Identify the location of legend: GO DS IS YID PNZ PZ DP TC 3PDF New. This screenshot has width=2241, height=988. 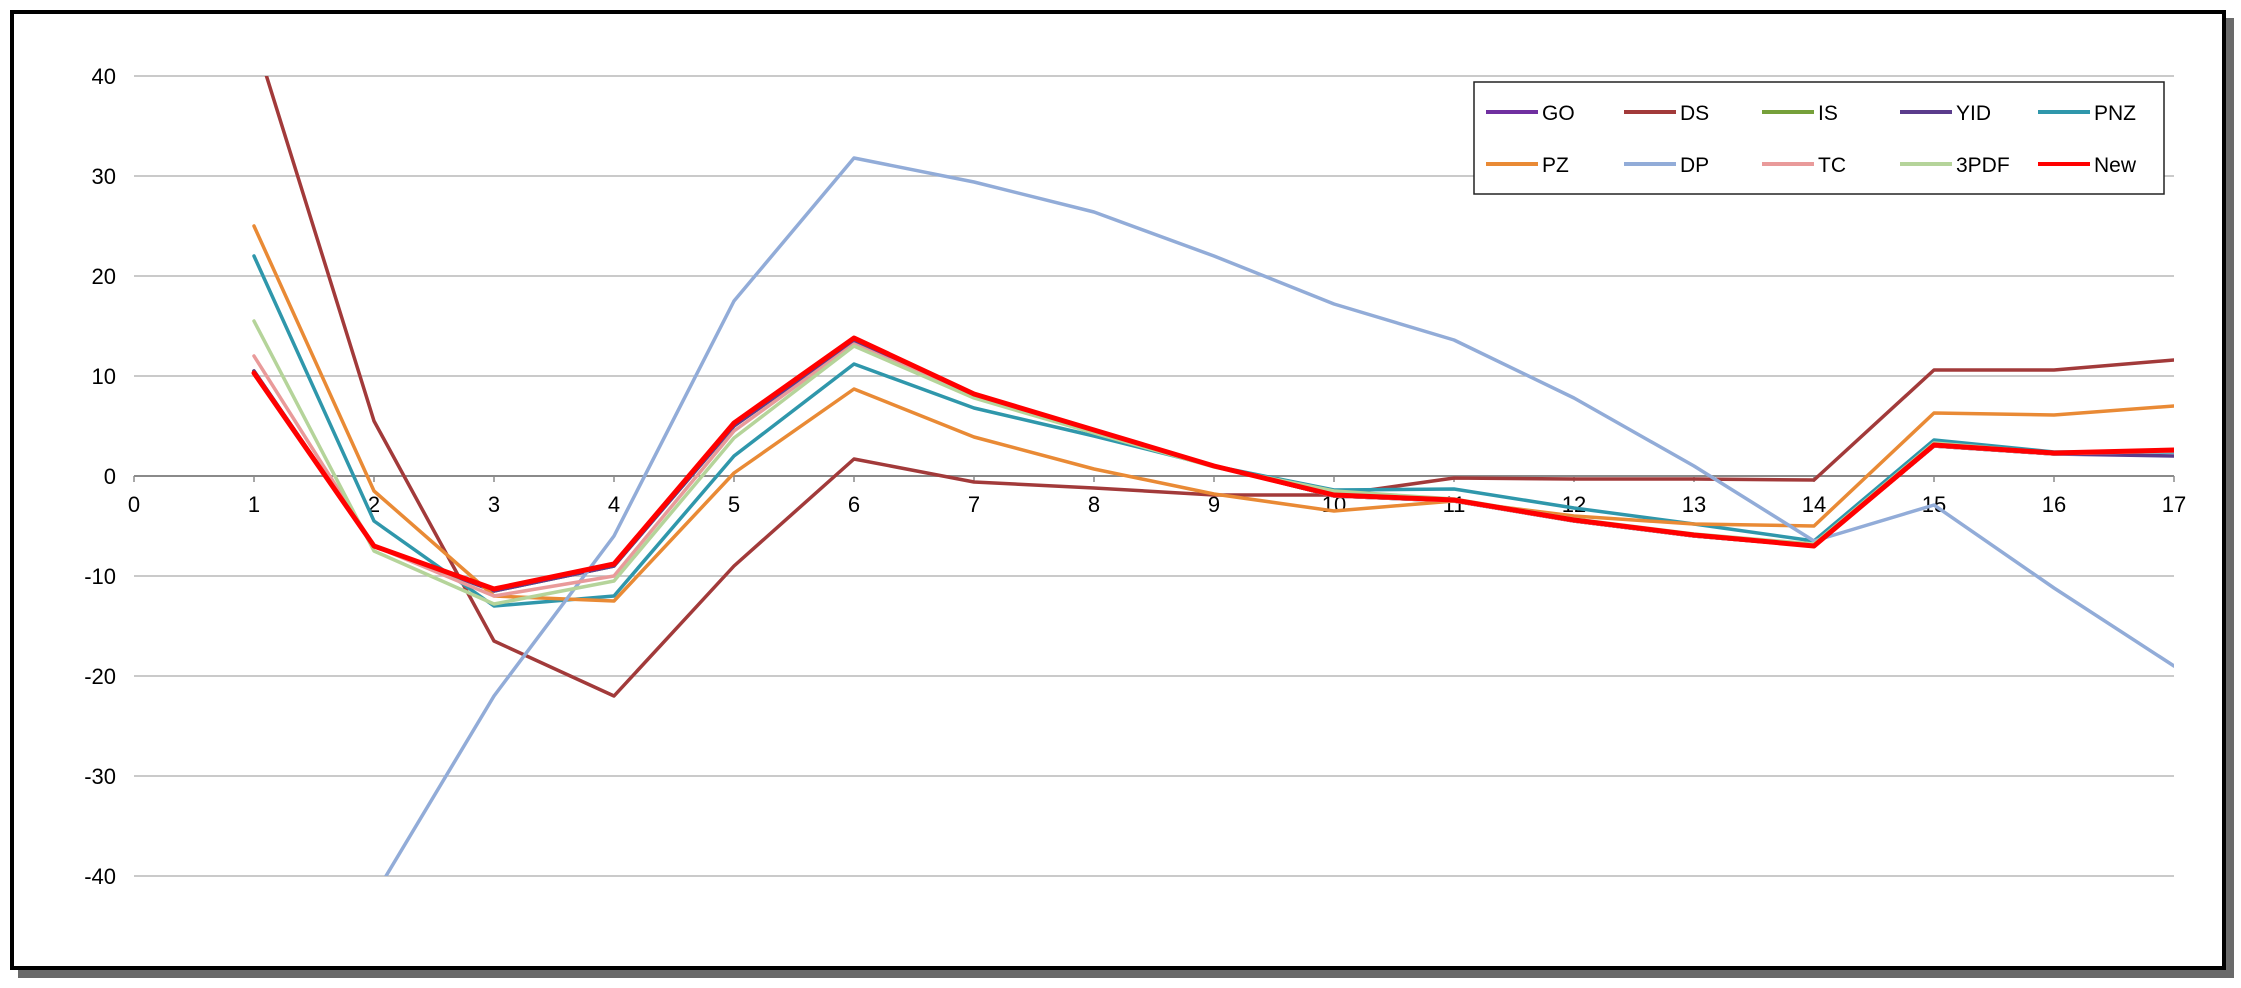
(1819, 138).